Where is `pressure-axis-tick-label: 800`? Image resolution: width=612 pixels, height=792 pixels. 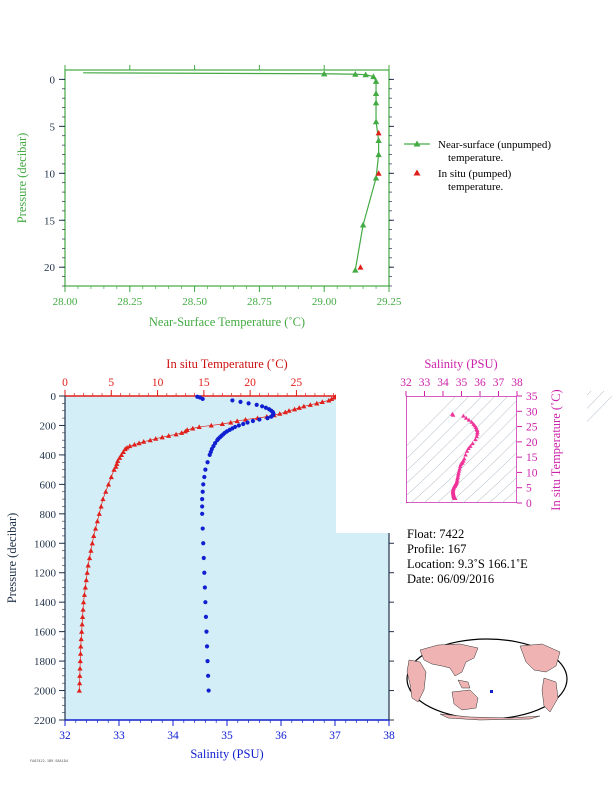
pressure-axis-tick-label: 800 is located at coordinates (48, 515).